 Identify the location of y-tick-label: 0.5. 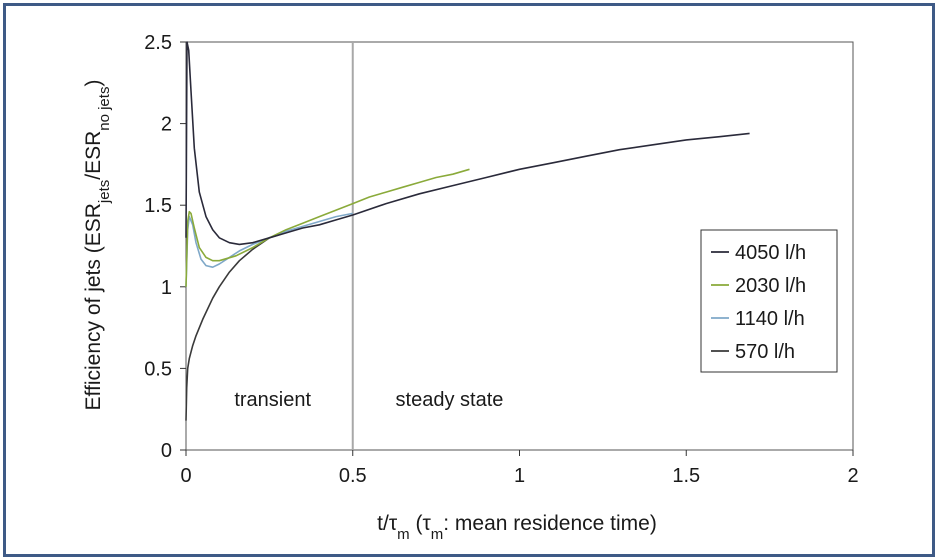
(158, 369).